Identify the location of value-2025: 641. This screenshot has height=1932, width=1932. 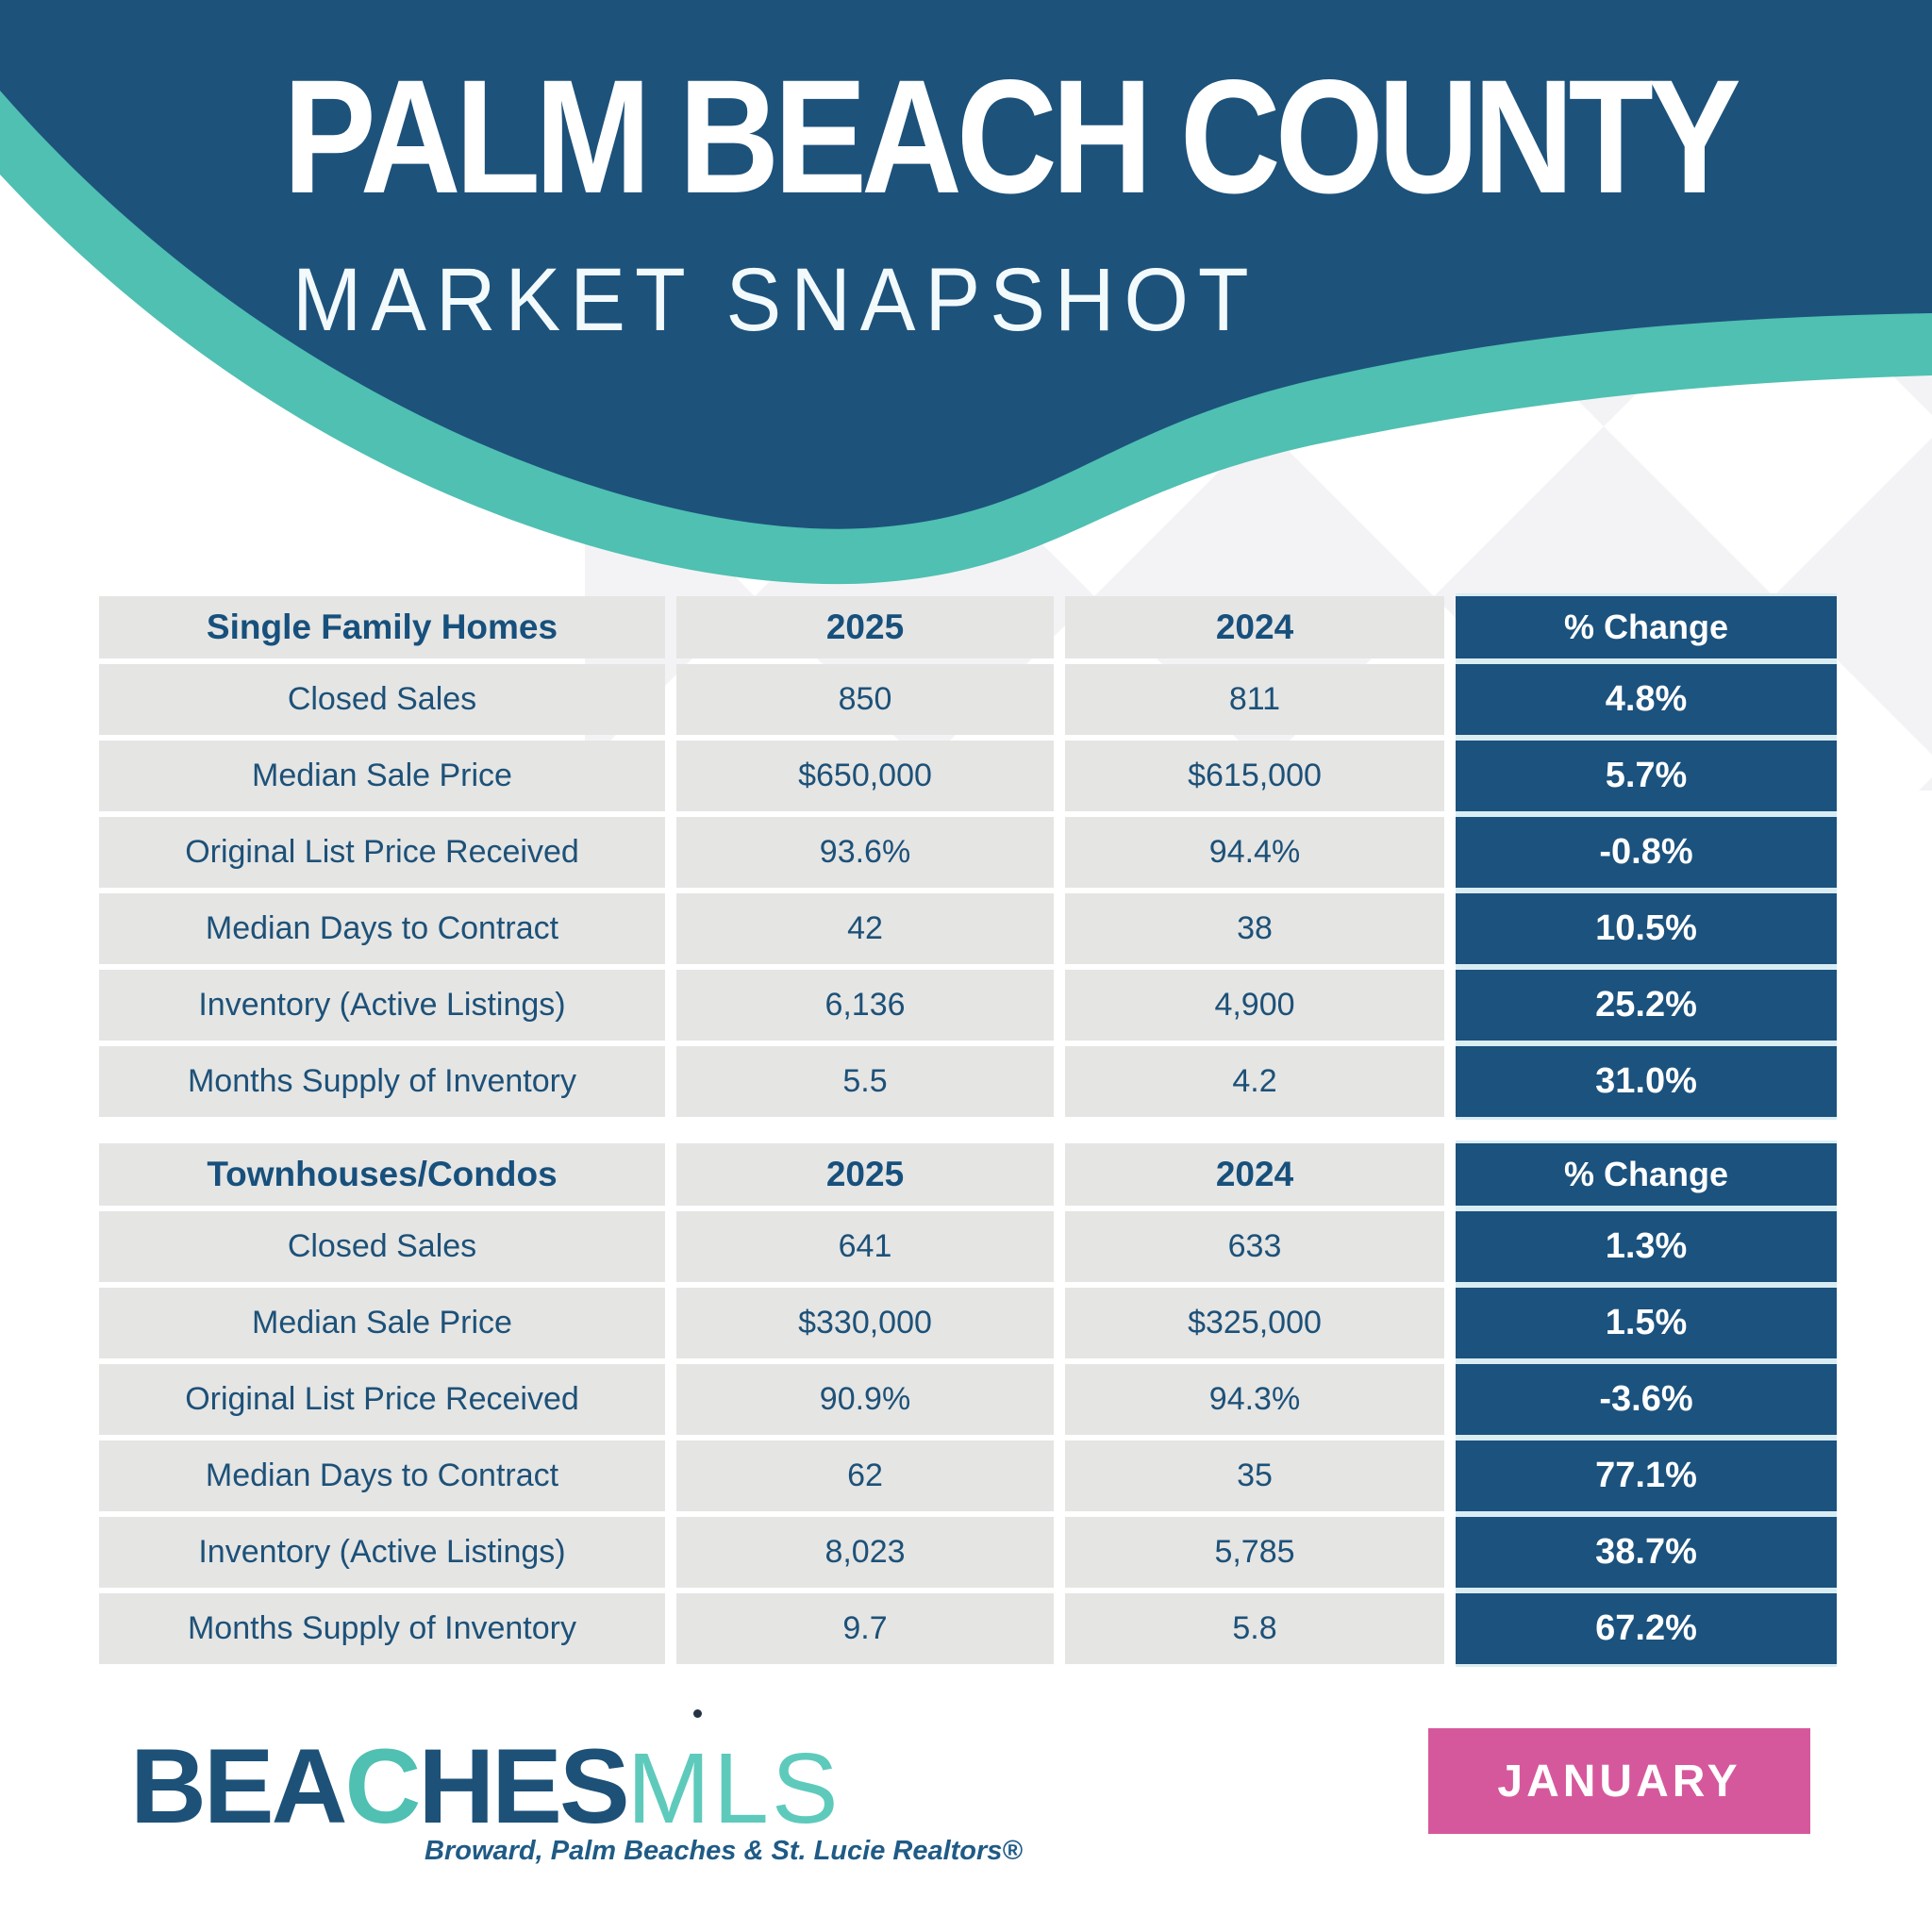
(865, 1246).